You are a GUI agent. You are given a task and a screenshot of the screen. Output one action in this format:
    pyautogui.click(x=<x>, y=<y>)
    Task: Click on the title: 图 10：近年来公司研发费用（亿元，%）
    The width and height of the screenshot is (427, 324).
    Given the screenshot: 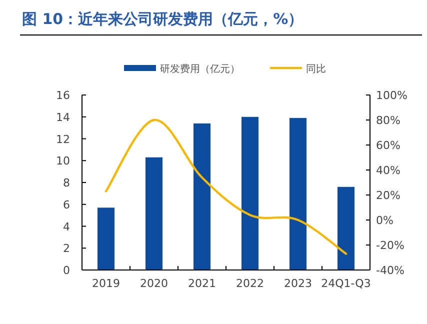 What is the action you would take?
    pyautogui.click(x=163, y=19)
    